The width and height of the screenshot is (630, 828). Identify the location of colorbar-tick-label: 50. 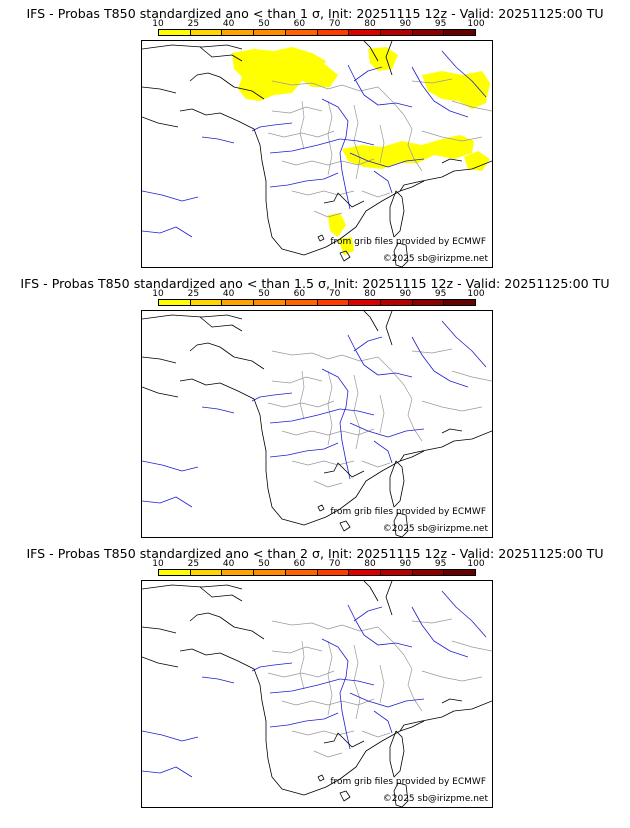
(264, 294).